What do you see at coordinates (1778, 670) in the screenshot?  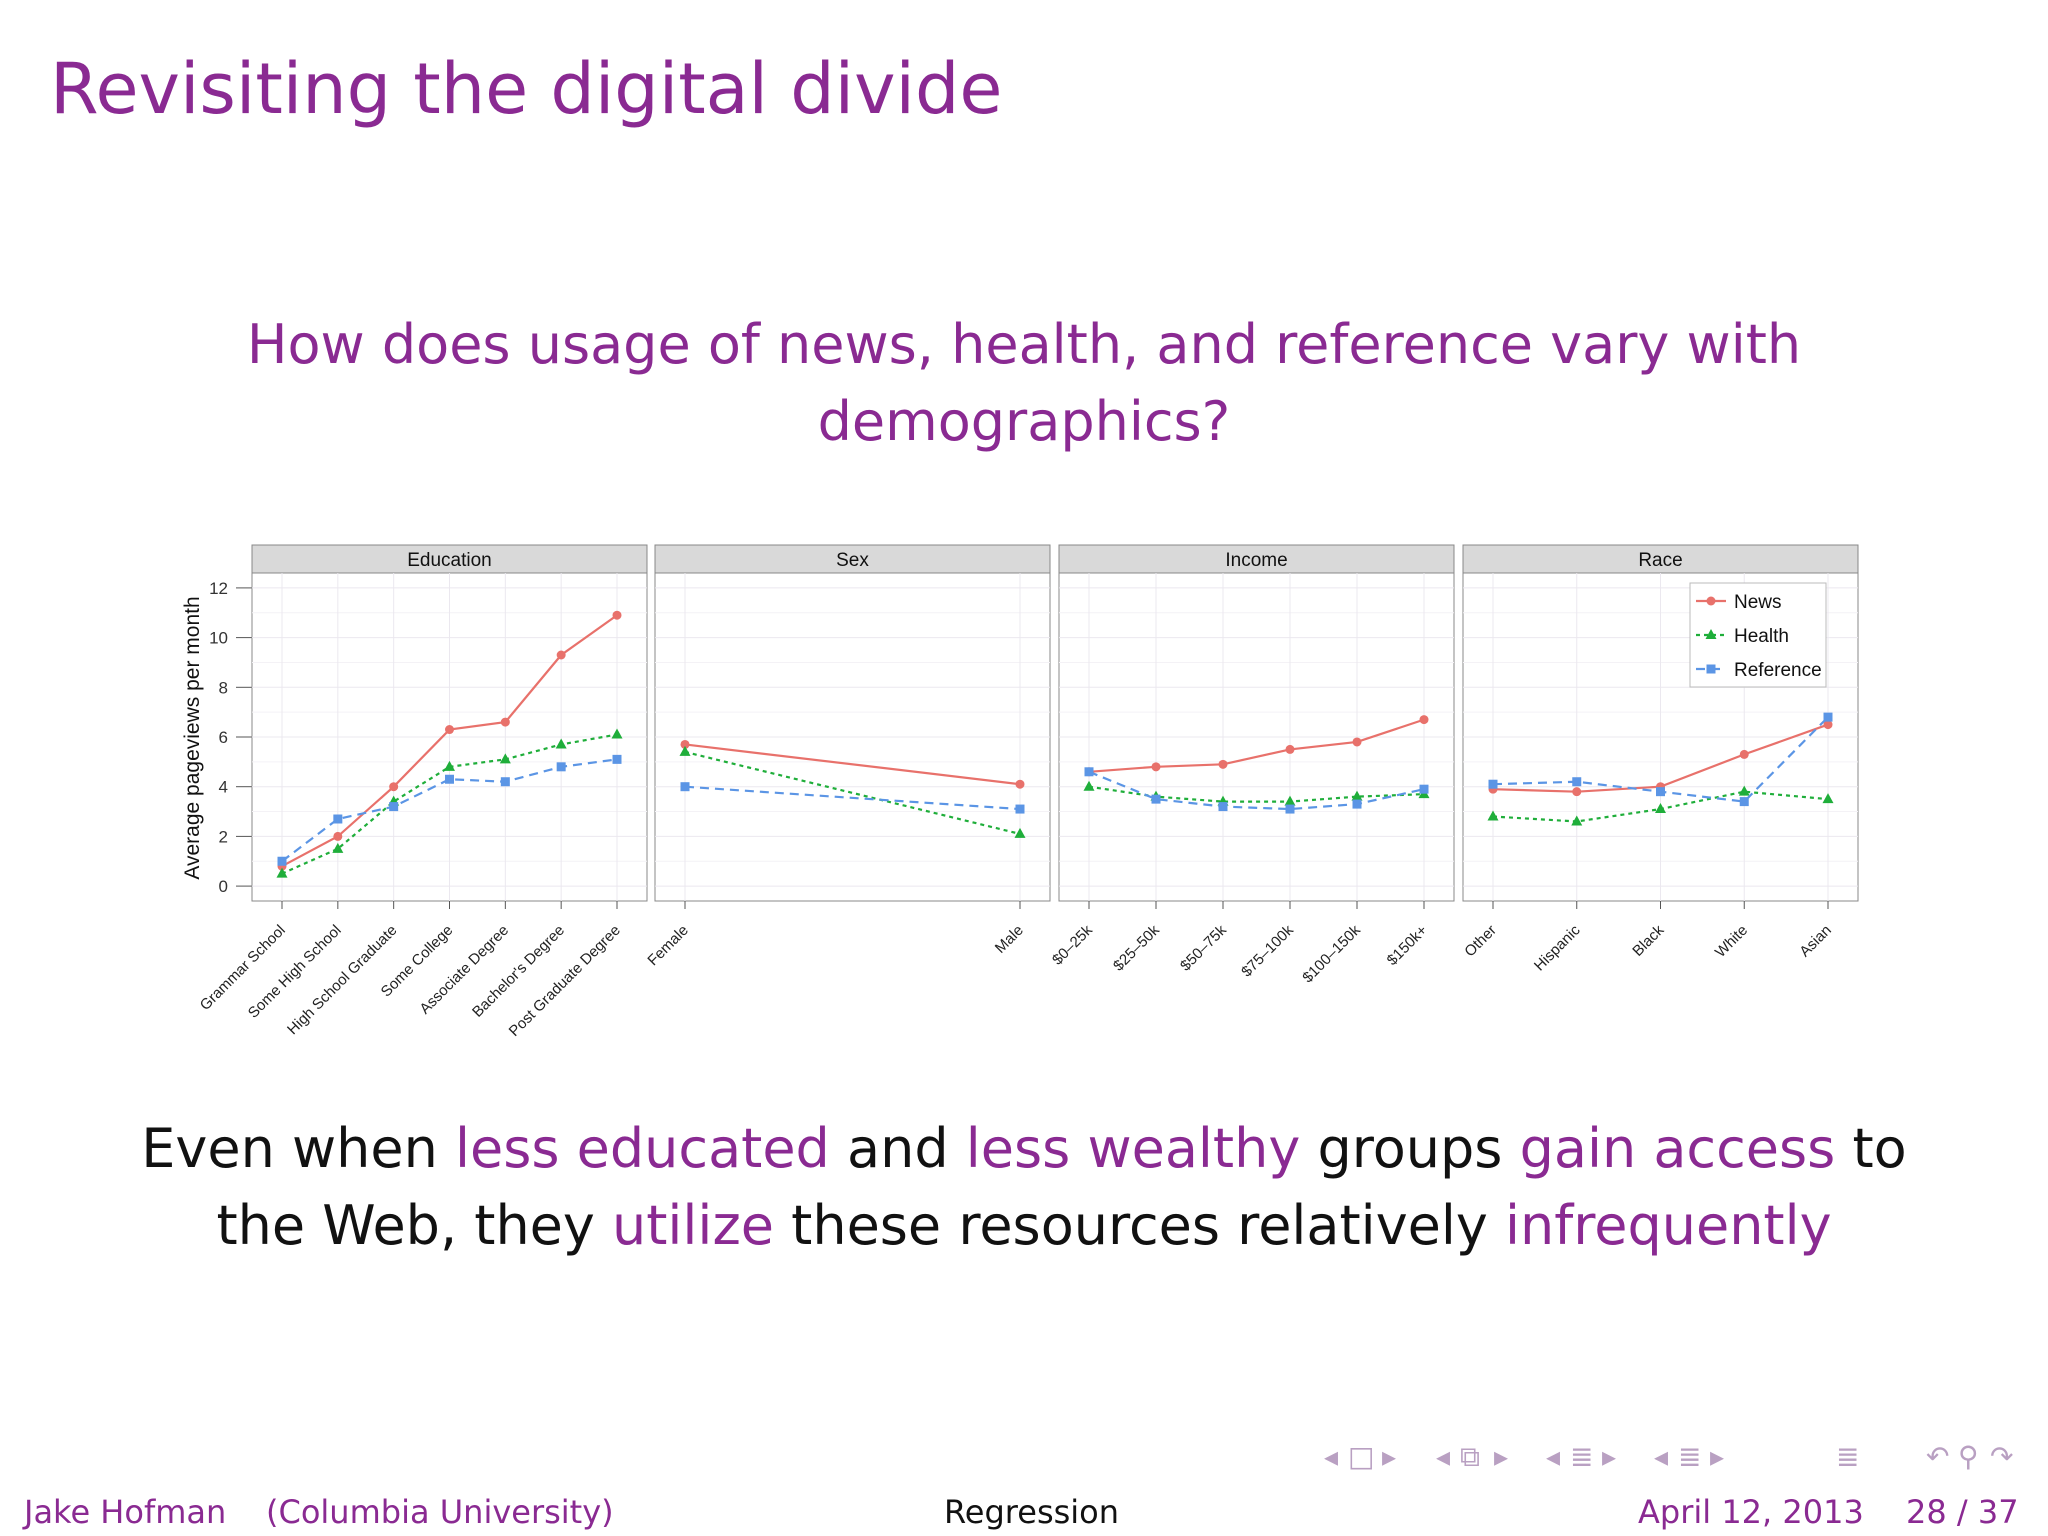 I see `legend-label: Reference` at bounding box center [1778, 670].